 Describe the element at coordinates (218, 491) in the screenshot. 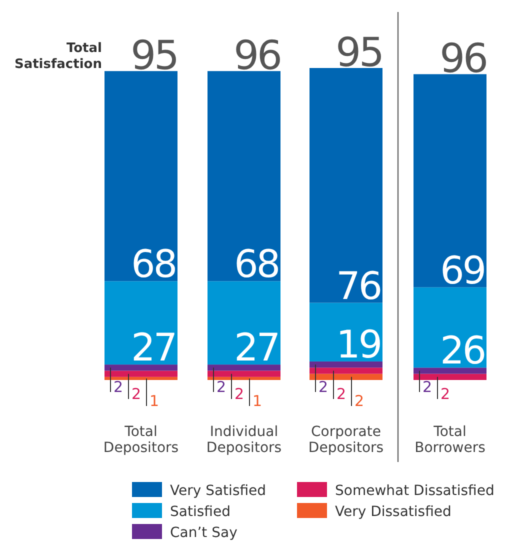

I see `legend-label: Very Satisfied` at that location.